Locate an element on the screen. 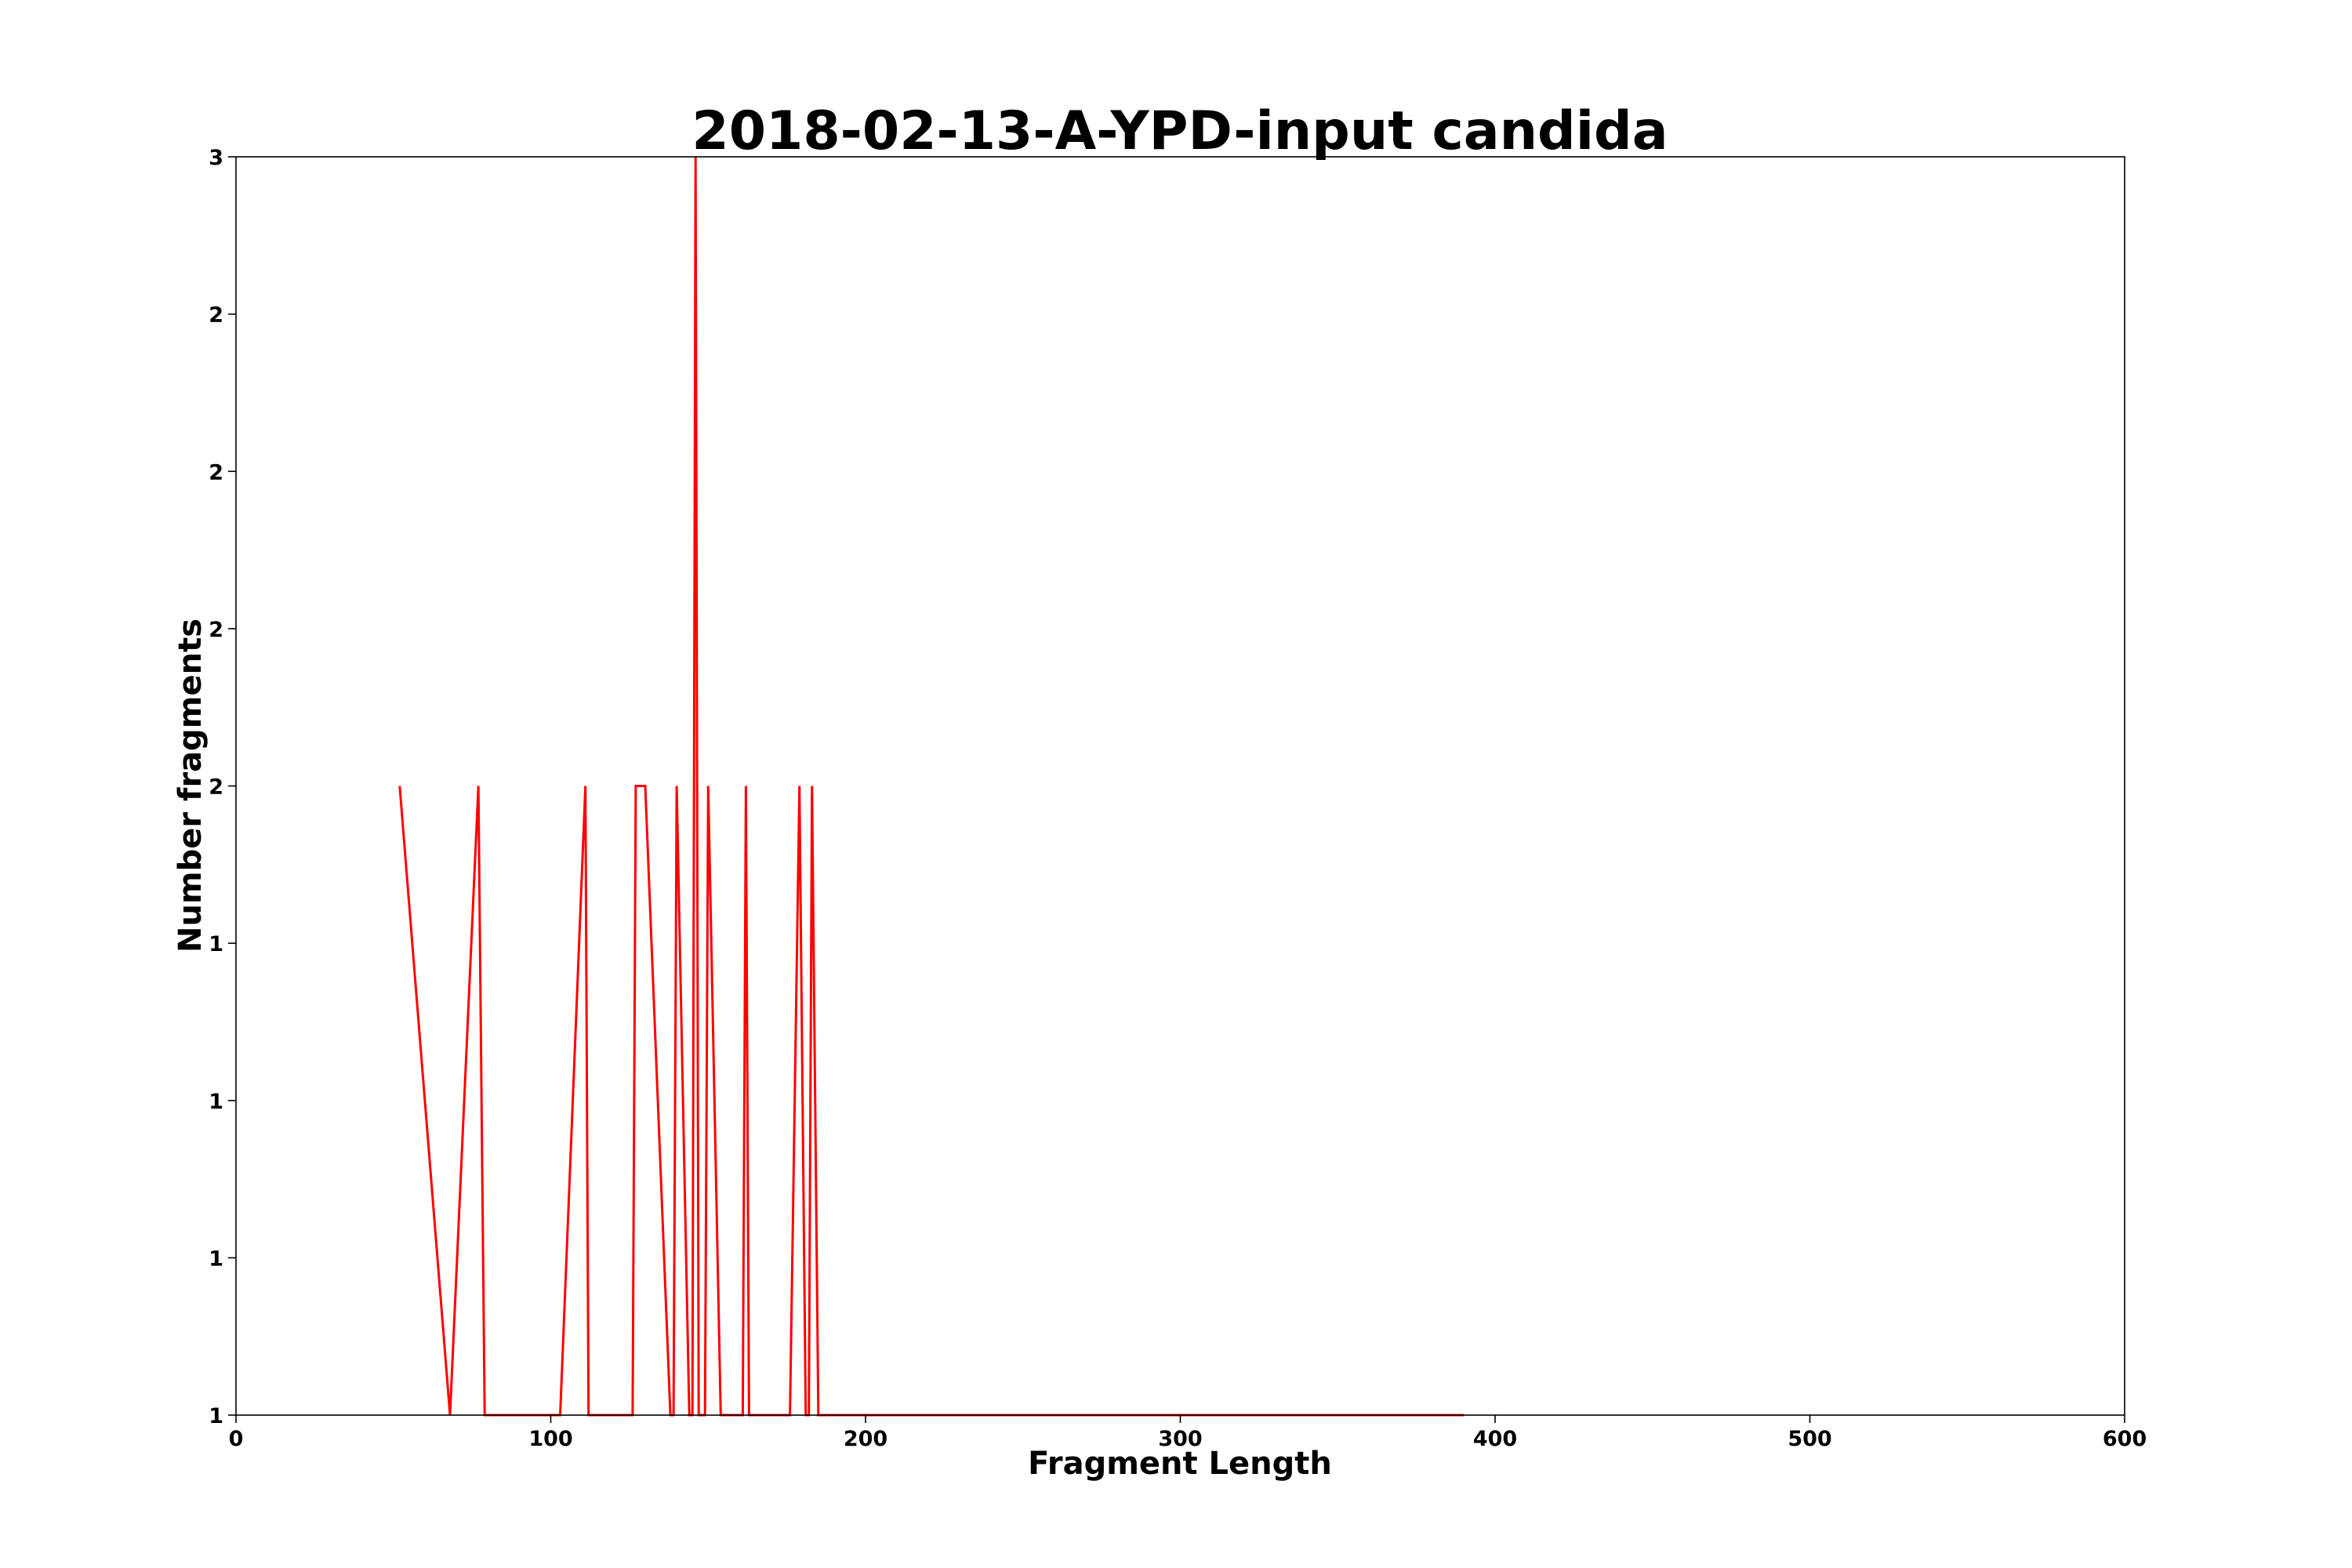  x-tick-label: 100 is located at coordinates (550, 1439).